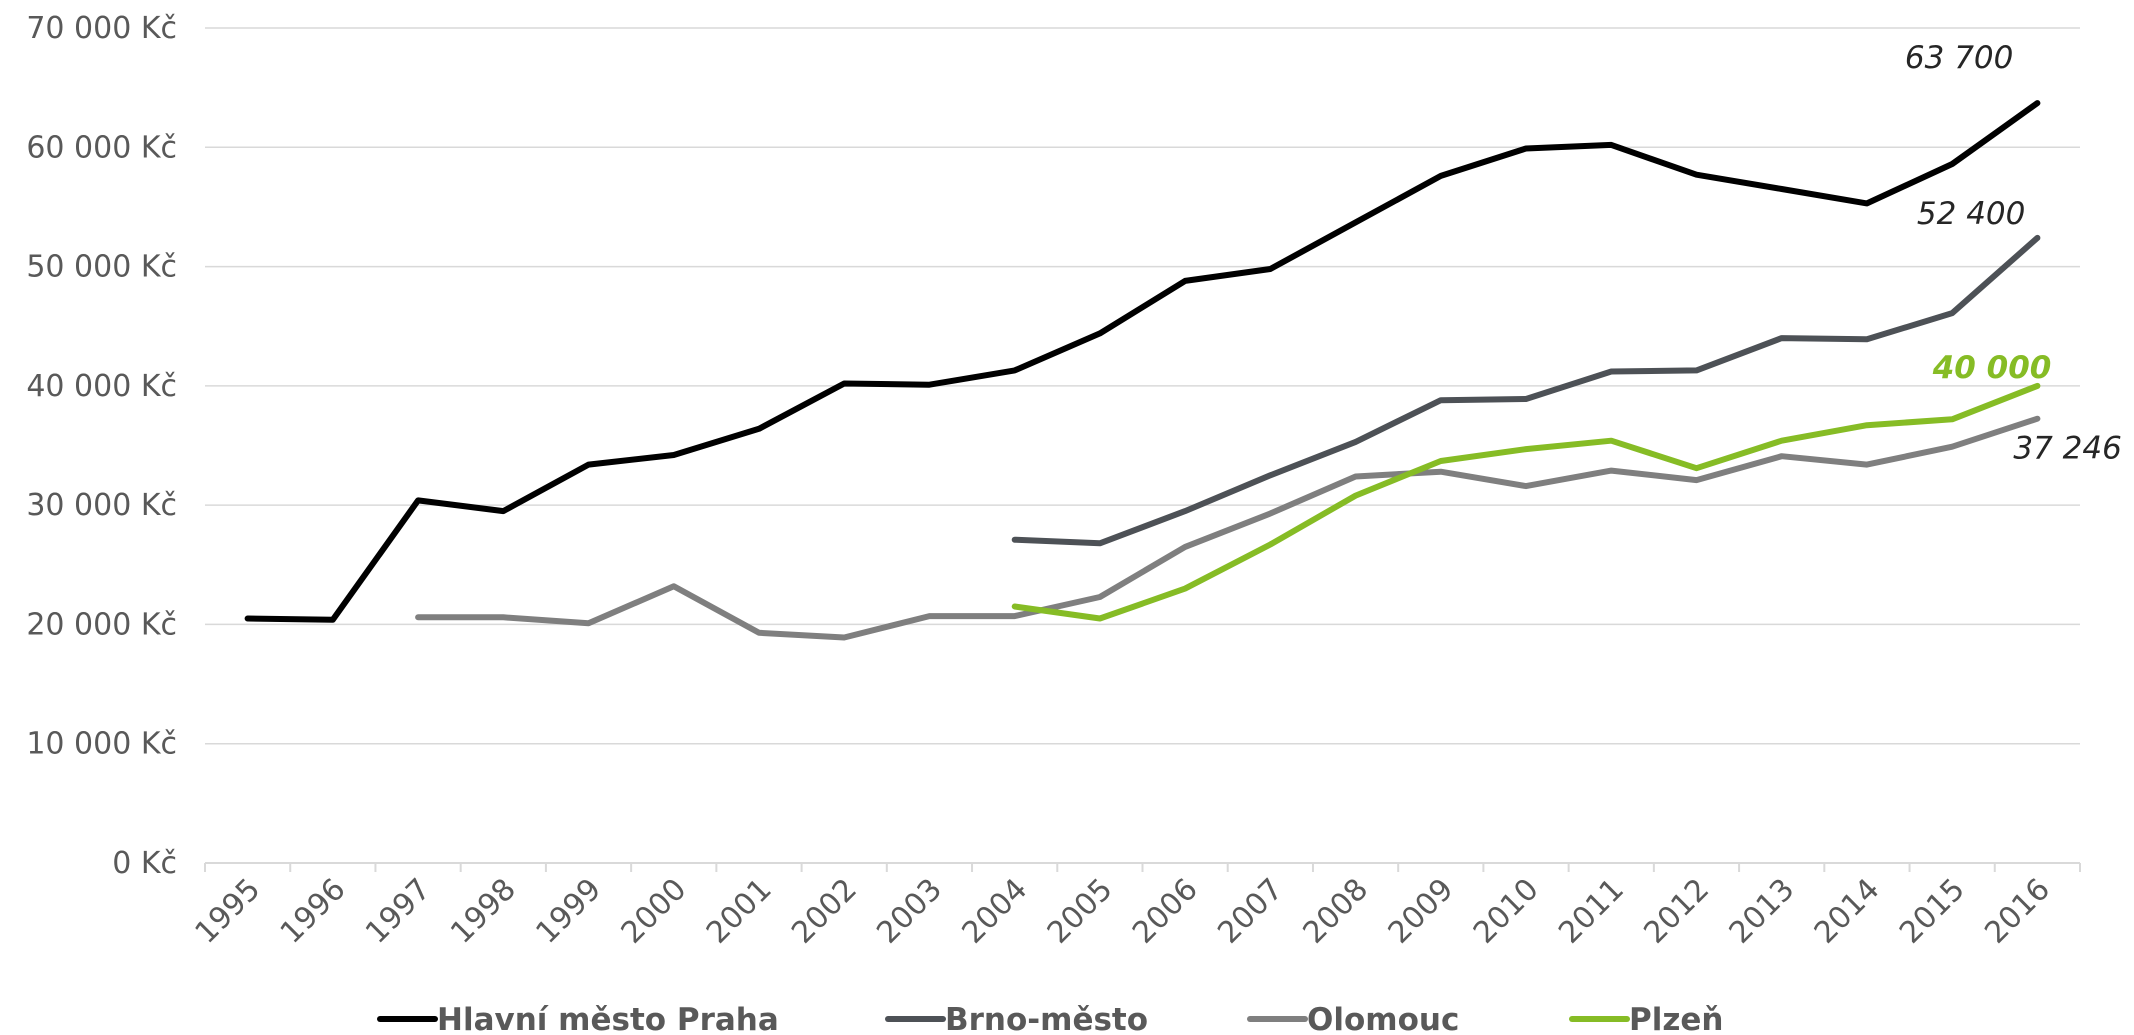 This screenshot has width=2134, height=1035. Describe the element at coordinates (1591, 911) in the screenshot. I see `x-tick-label: 2011` at that location.